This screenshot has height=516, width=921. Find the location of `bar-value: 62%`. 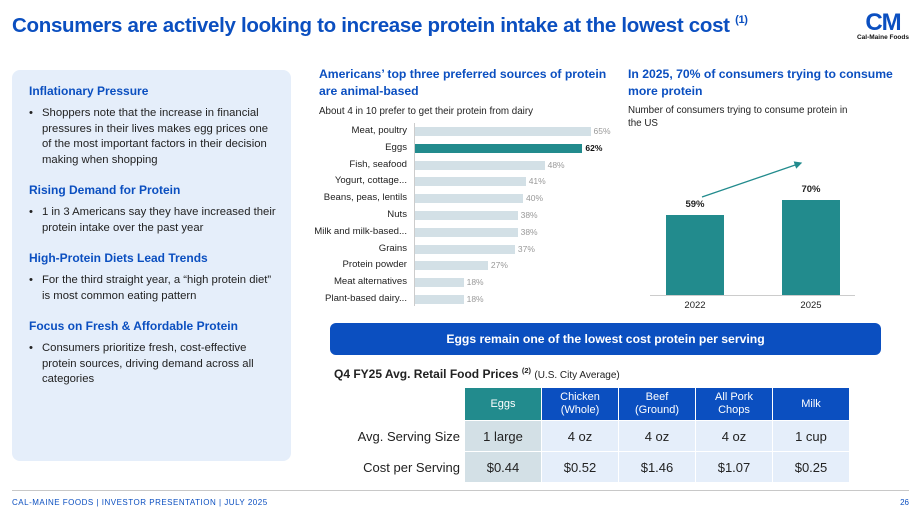

bar-value: 62% is located at coordinates (594, 147).